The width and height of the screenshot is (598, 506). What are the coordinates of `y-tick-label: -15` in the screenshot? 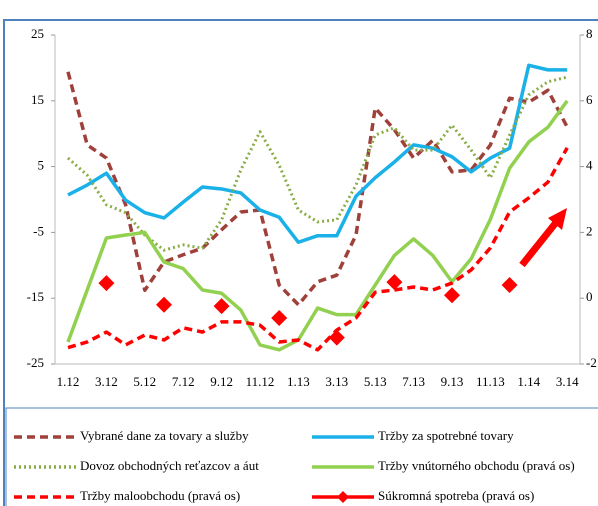 It's located at (35, 296).